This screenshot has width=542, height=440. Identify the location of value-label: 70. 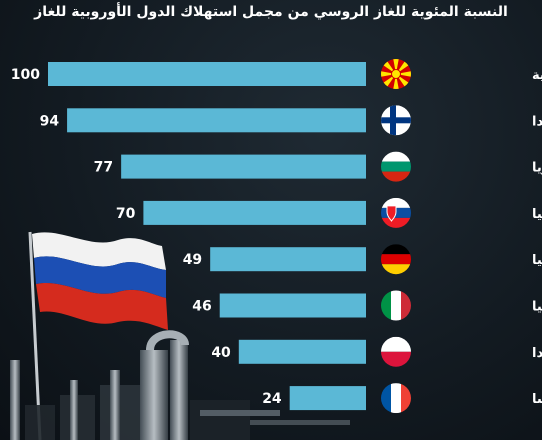
(126, 214).